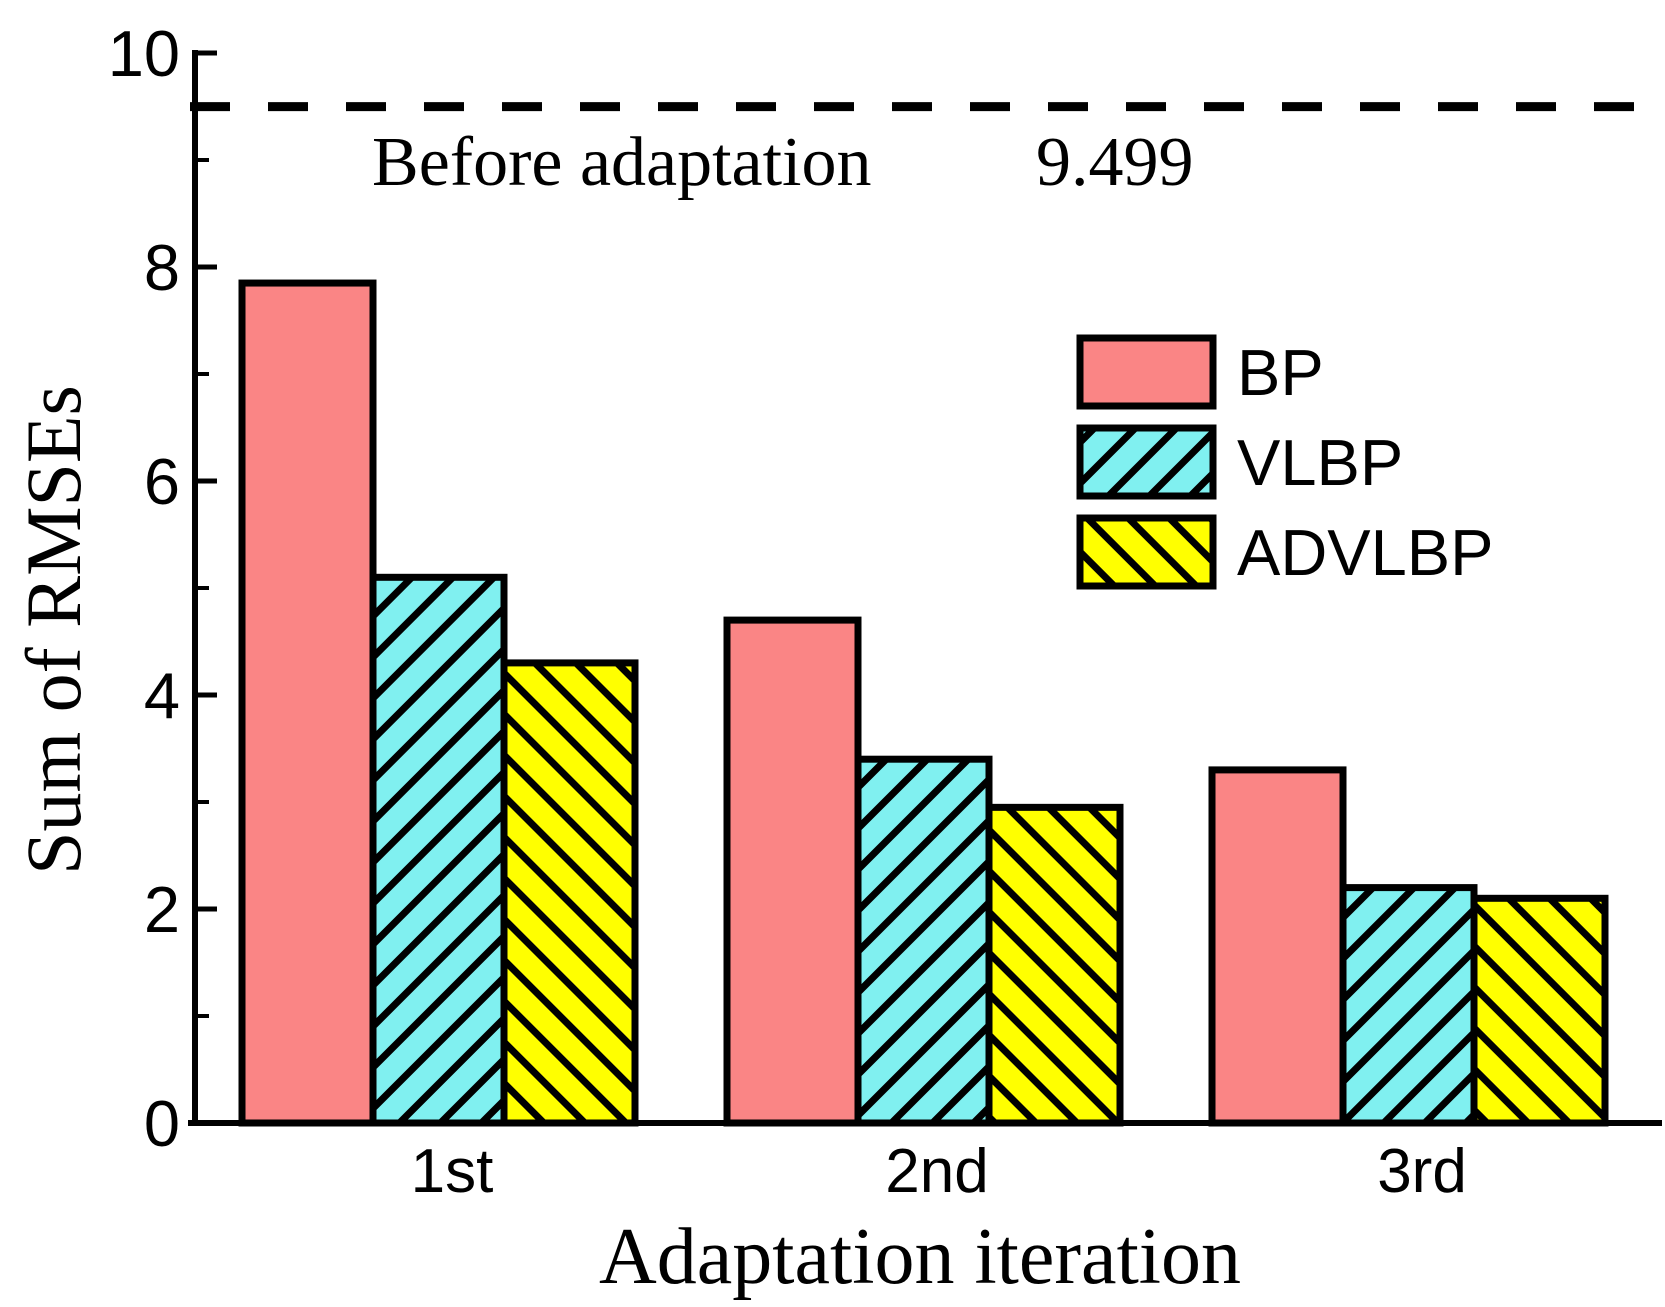 This screenshot has width=1665, height=1307. I want to click on xtick-label-2nd: 2nd, so click(936, 1171).